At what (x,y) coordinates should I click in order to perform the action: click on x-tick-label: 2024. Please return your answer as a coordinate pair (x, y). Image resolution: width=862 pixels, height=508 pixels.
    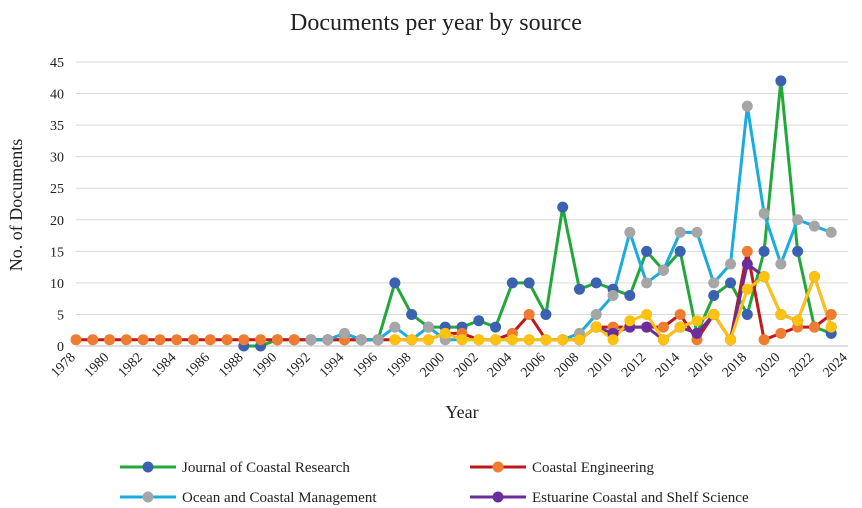
    Looking at the image, I should click on (835, 365).